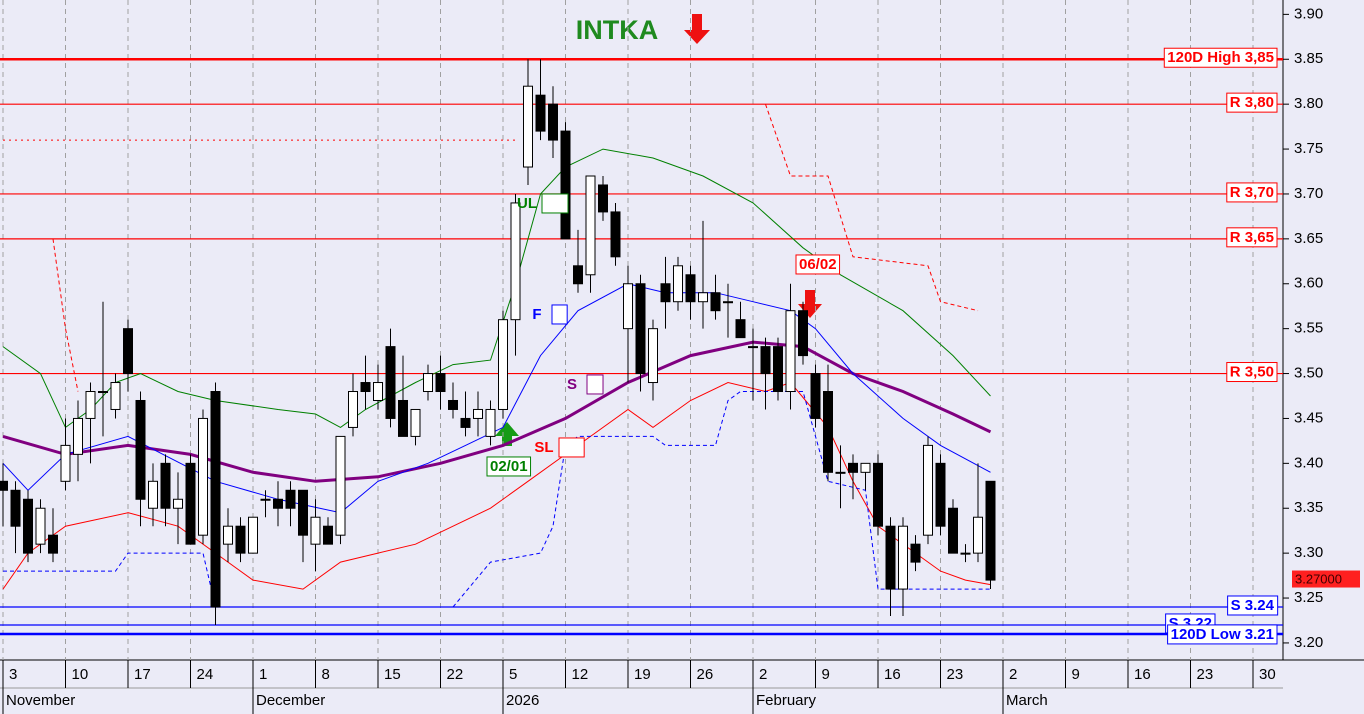 This screenshot has height=714, width=1364. Describe the element at coordinates (507, 434) in the screenshot. I see `buy-arrow` at that location.